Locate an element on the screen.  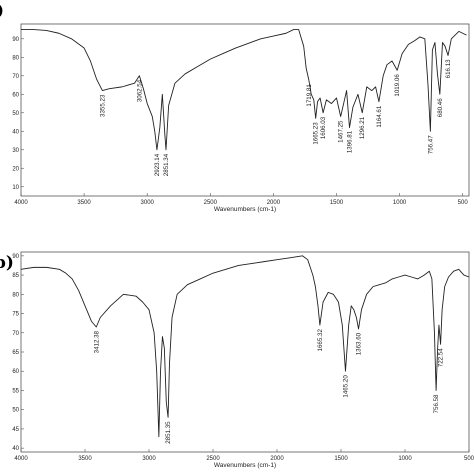
y-tick-label: 30 is located at coordinates (15, 151).